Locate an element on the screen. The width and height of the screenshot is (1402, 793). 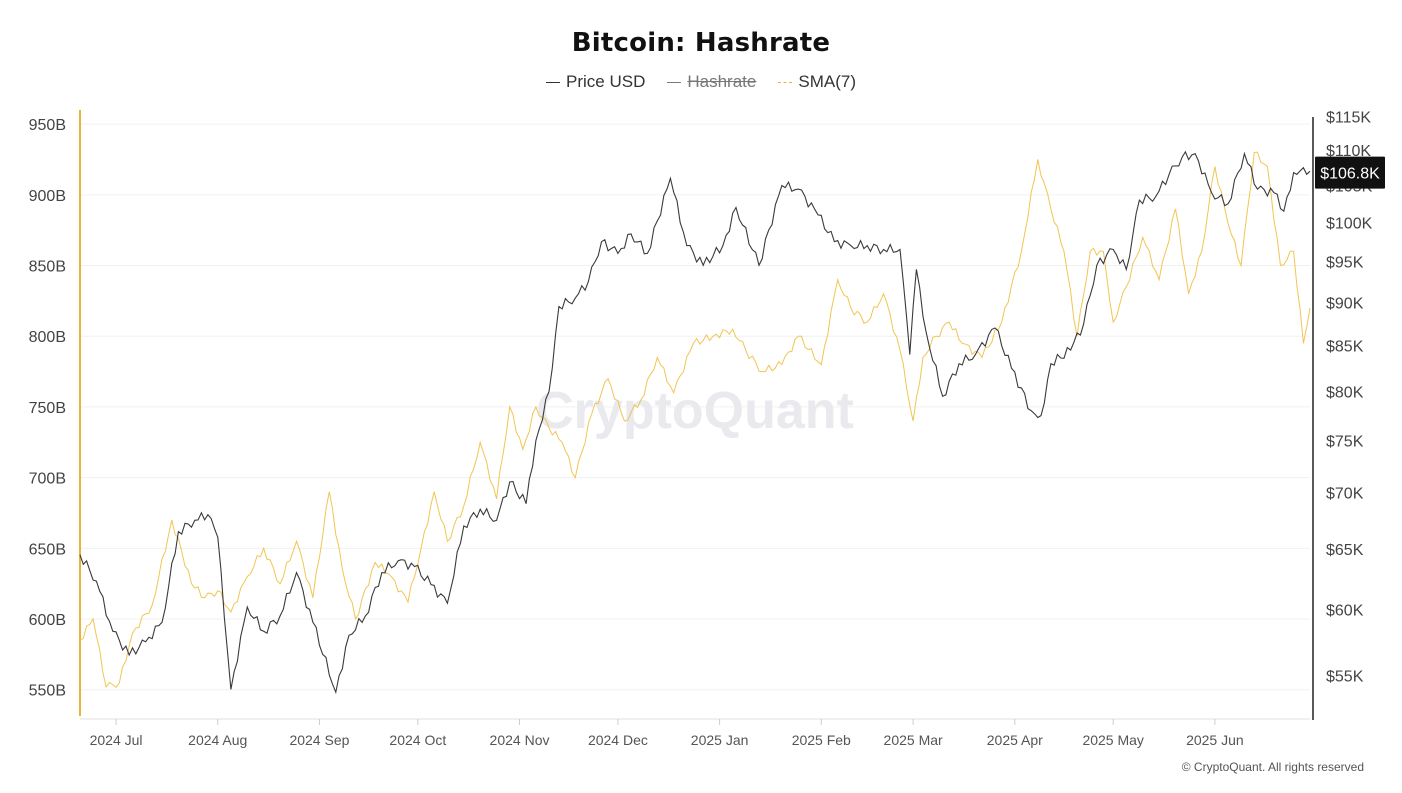
legend-label-hashrate: Hashrate is located at coordinates (722, 81).